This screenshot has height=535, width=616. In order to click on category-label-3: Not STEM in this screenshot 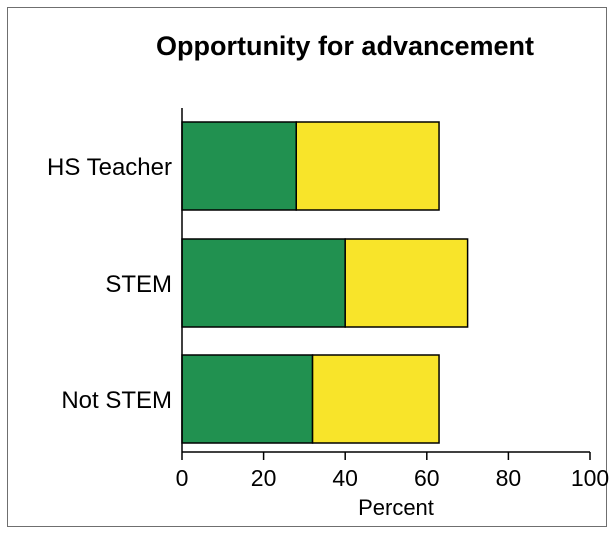, I will do `click(116, 400)`.